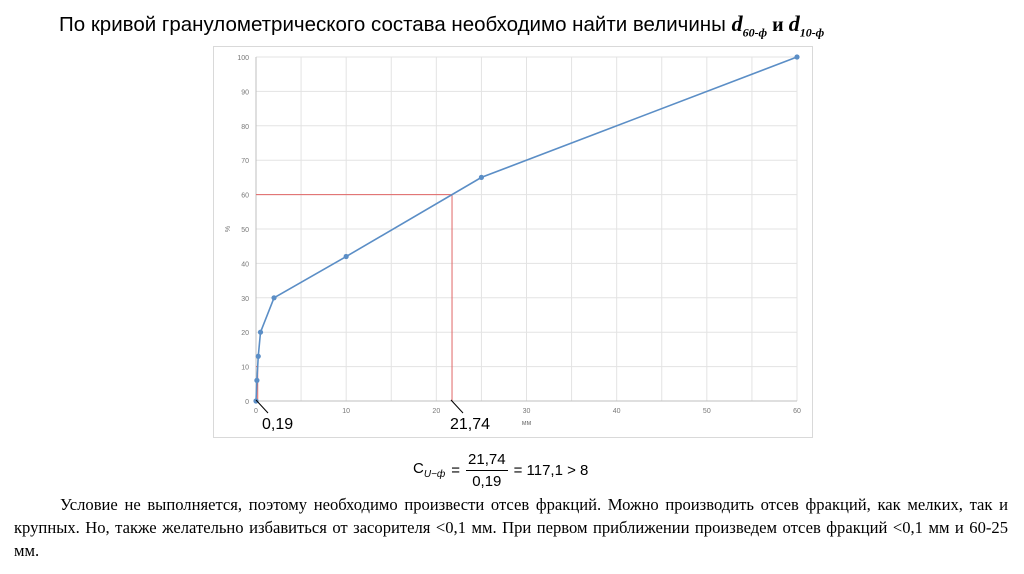 The height and width of the screenshot is (574, 1024). What do you see at coordinates (456, 470) in the screenshot?
I see `formula-equals: =` at bounding box center [456, 470].